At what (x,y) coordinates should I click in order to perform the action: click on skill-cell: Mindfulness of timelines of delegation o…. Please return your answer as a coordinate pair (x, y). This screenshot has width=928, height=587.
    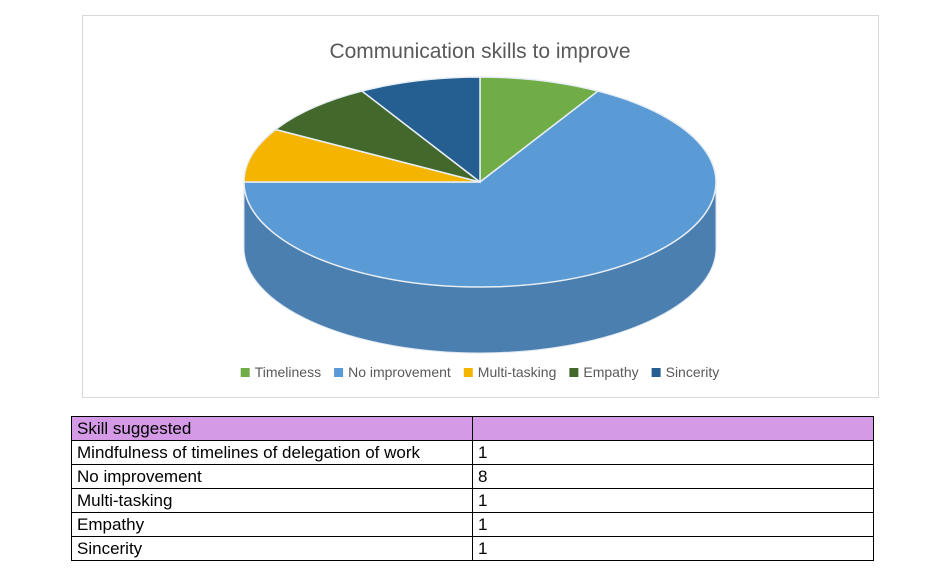
    Looking at the image, I should click on (272, 452).